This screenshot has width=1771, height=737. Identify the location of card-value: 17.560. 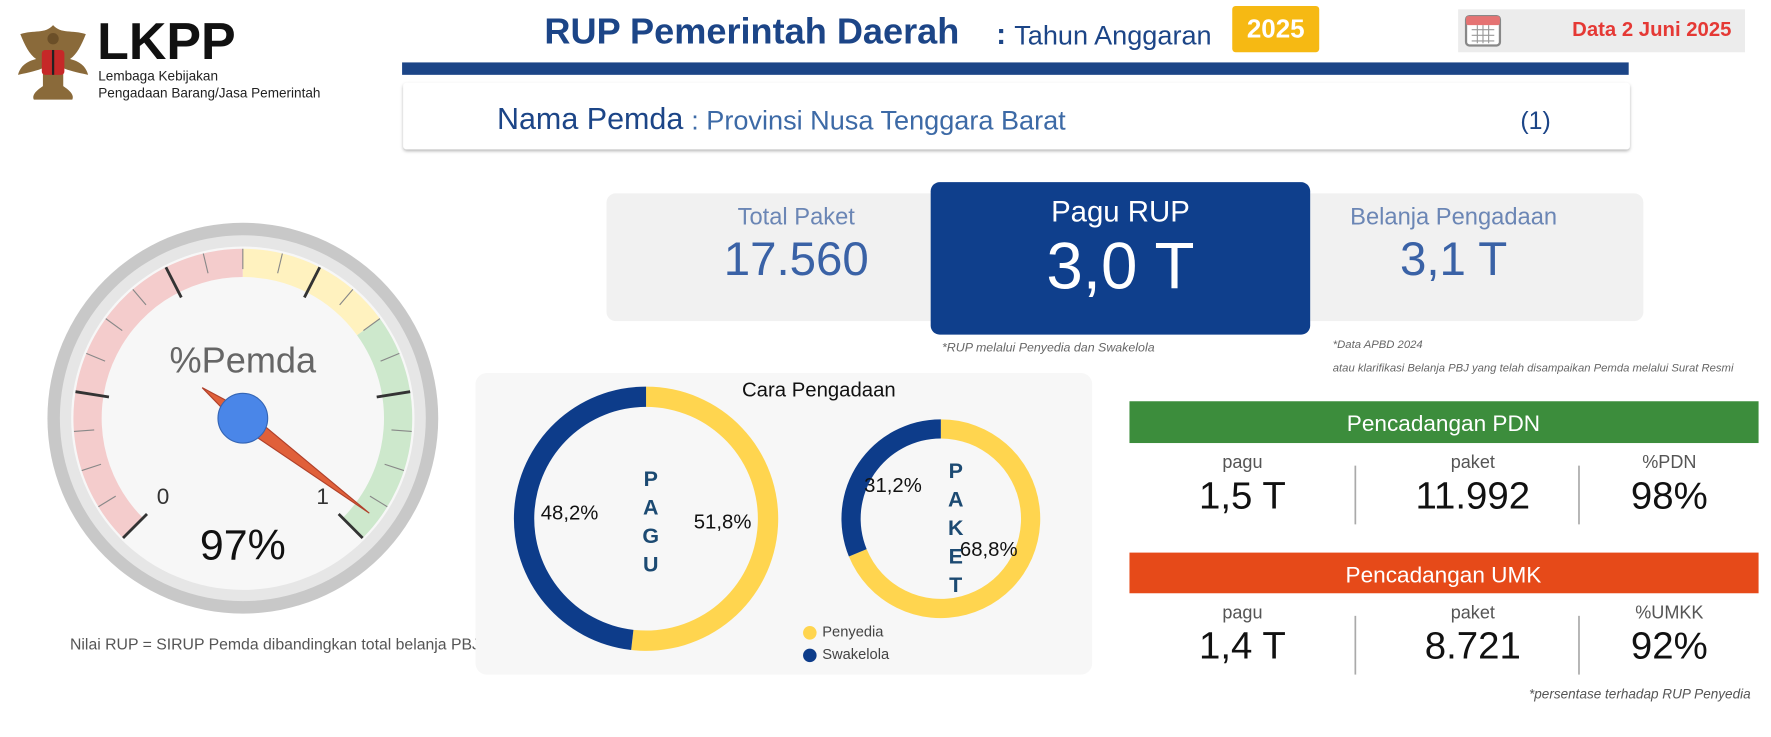
(796, 259).